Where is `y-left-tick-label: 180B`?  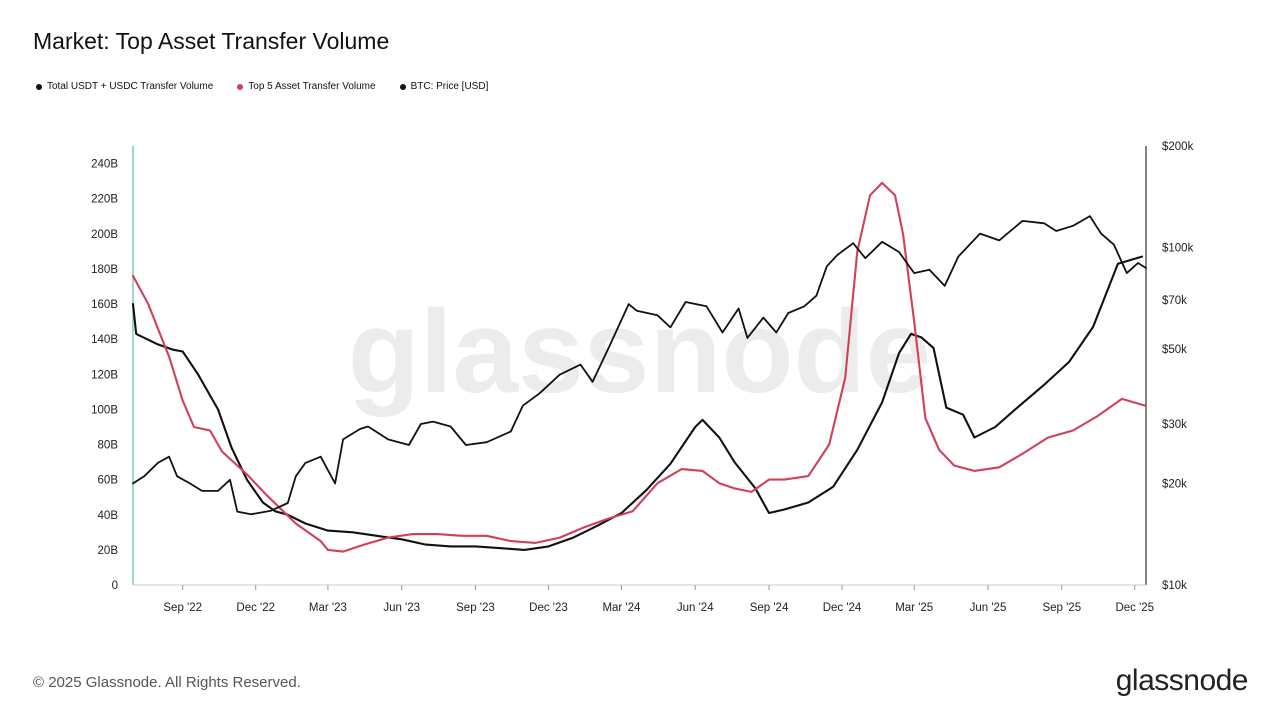 y-left-tick-label: 180B is located at coordinates (104, 270).